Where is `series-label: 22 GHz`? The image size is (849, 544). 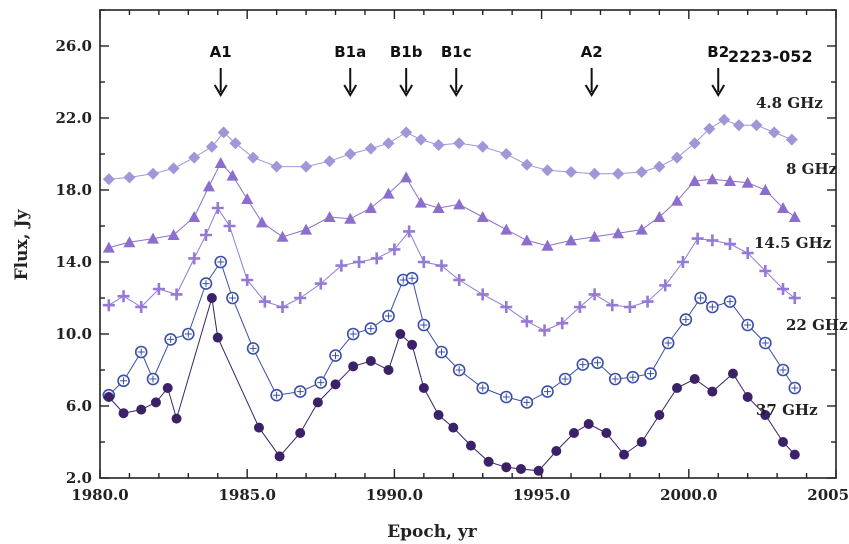
series-label: 22 GHz is located at coordinates (817, 325).